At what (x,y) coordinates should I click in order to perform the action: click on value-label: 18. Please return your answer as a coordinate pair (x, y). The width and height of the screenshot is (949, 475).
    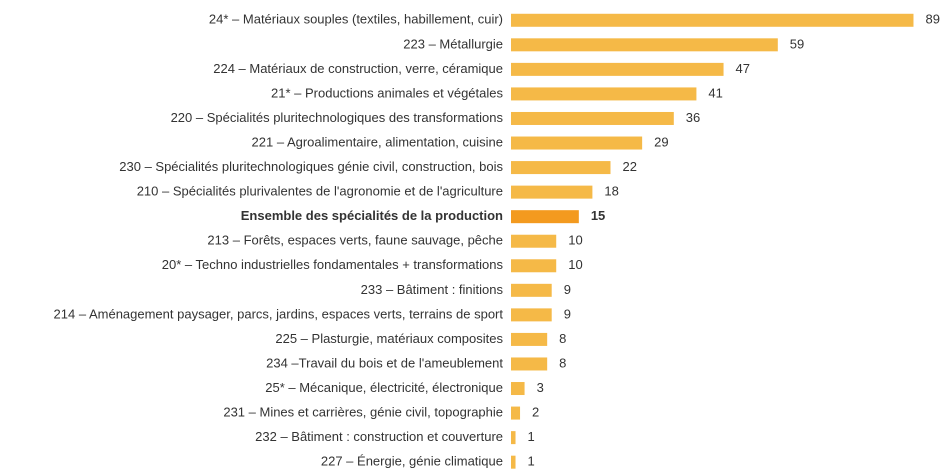
    Looking at the image, I should click on (611, 191).